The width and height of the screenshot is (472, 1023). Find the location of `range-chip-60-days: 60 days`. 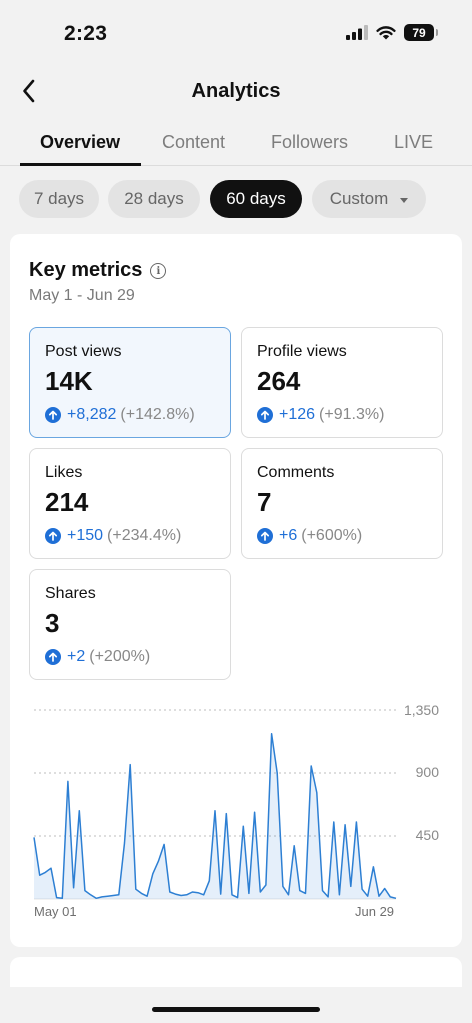

range-chip-60-days: 60 days is located at coordinates (256, 199).